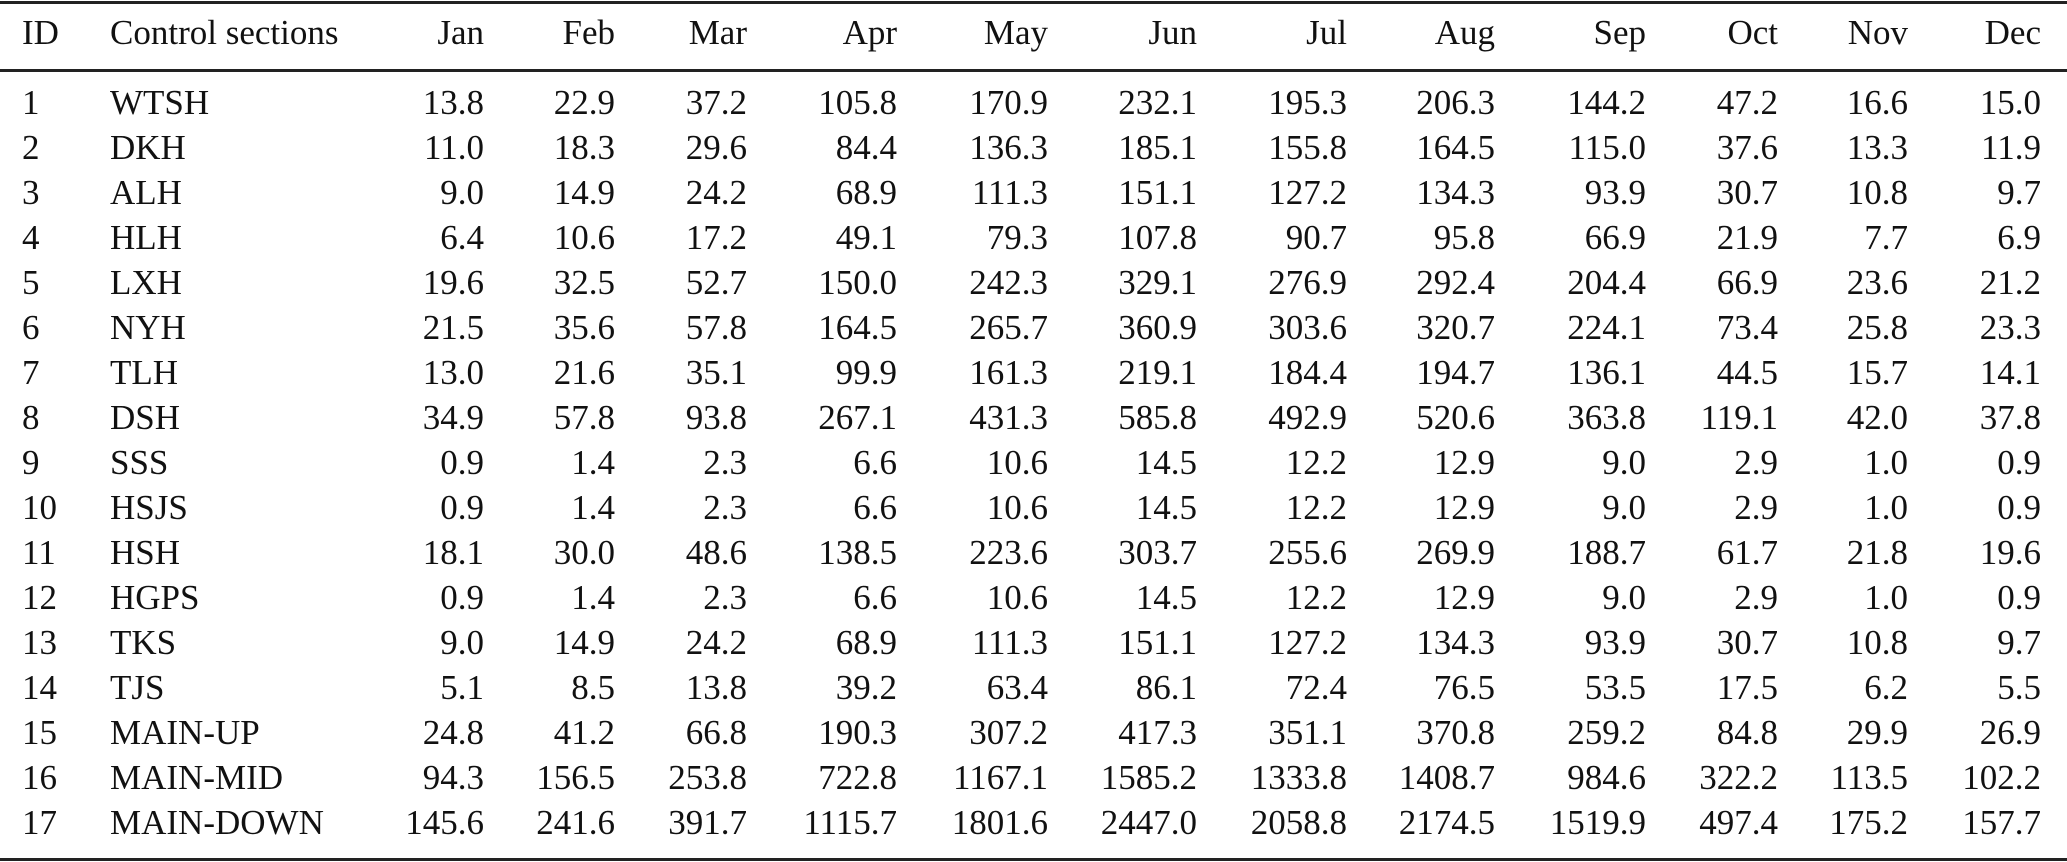 The height and width of the screenshot is (862, 2067). I want to click on row-section-name: ALH, so click(146, 192).